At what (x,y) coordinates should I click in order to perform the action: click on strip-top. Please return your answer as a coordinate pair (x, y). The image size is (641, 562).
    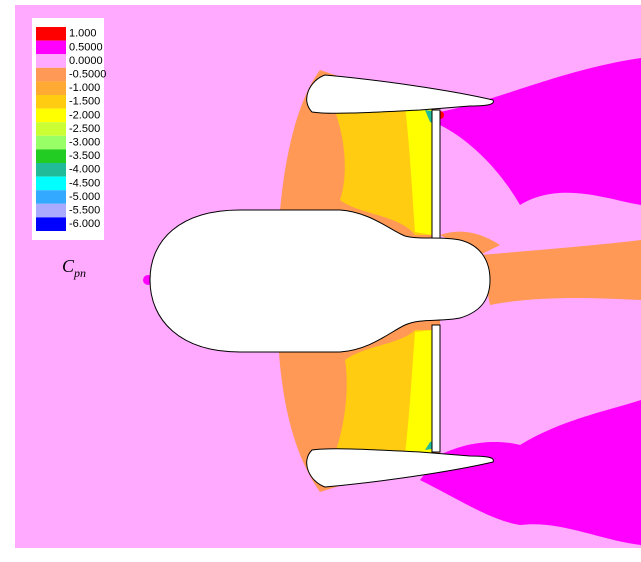
    Looking at the image, I should click on (418, 170).